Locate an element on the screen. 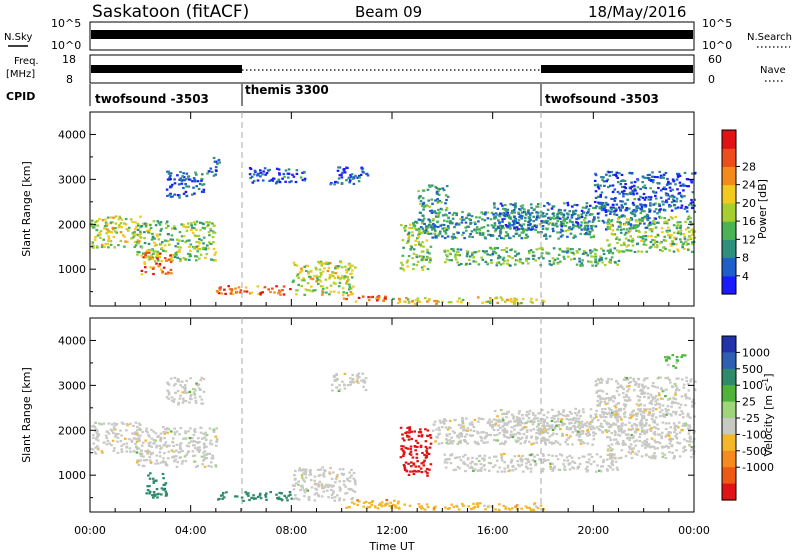 The image size is (800, 554). nsky-trace is located at coordinates (392, 34).